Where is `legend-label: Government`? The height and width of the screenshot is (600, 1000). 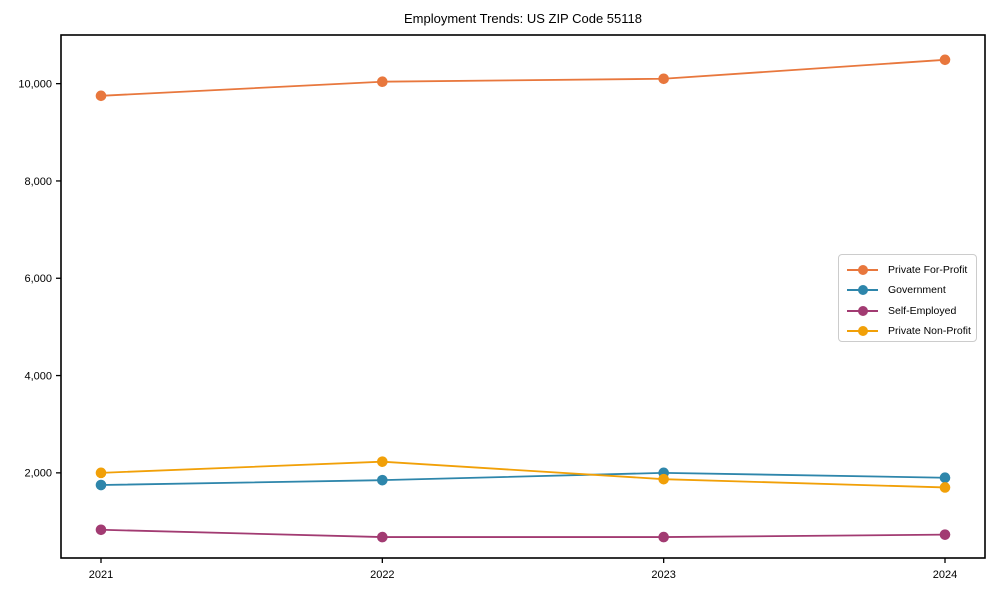 legend-label: Government is located at coordinates (917, 290).